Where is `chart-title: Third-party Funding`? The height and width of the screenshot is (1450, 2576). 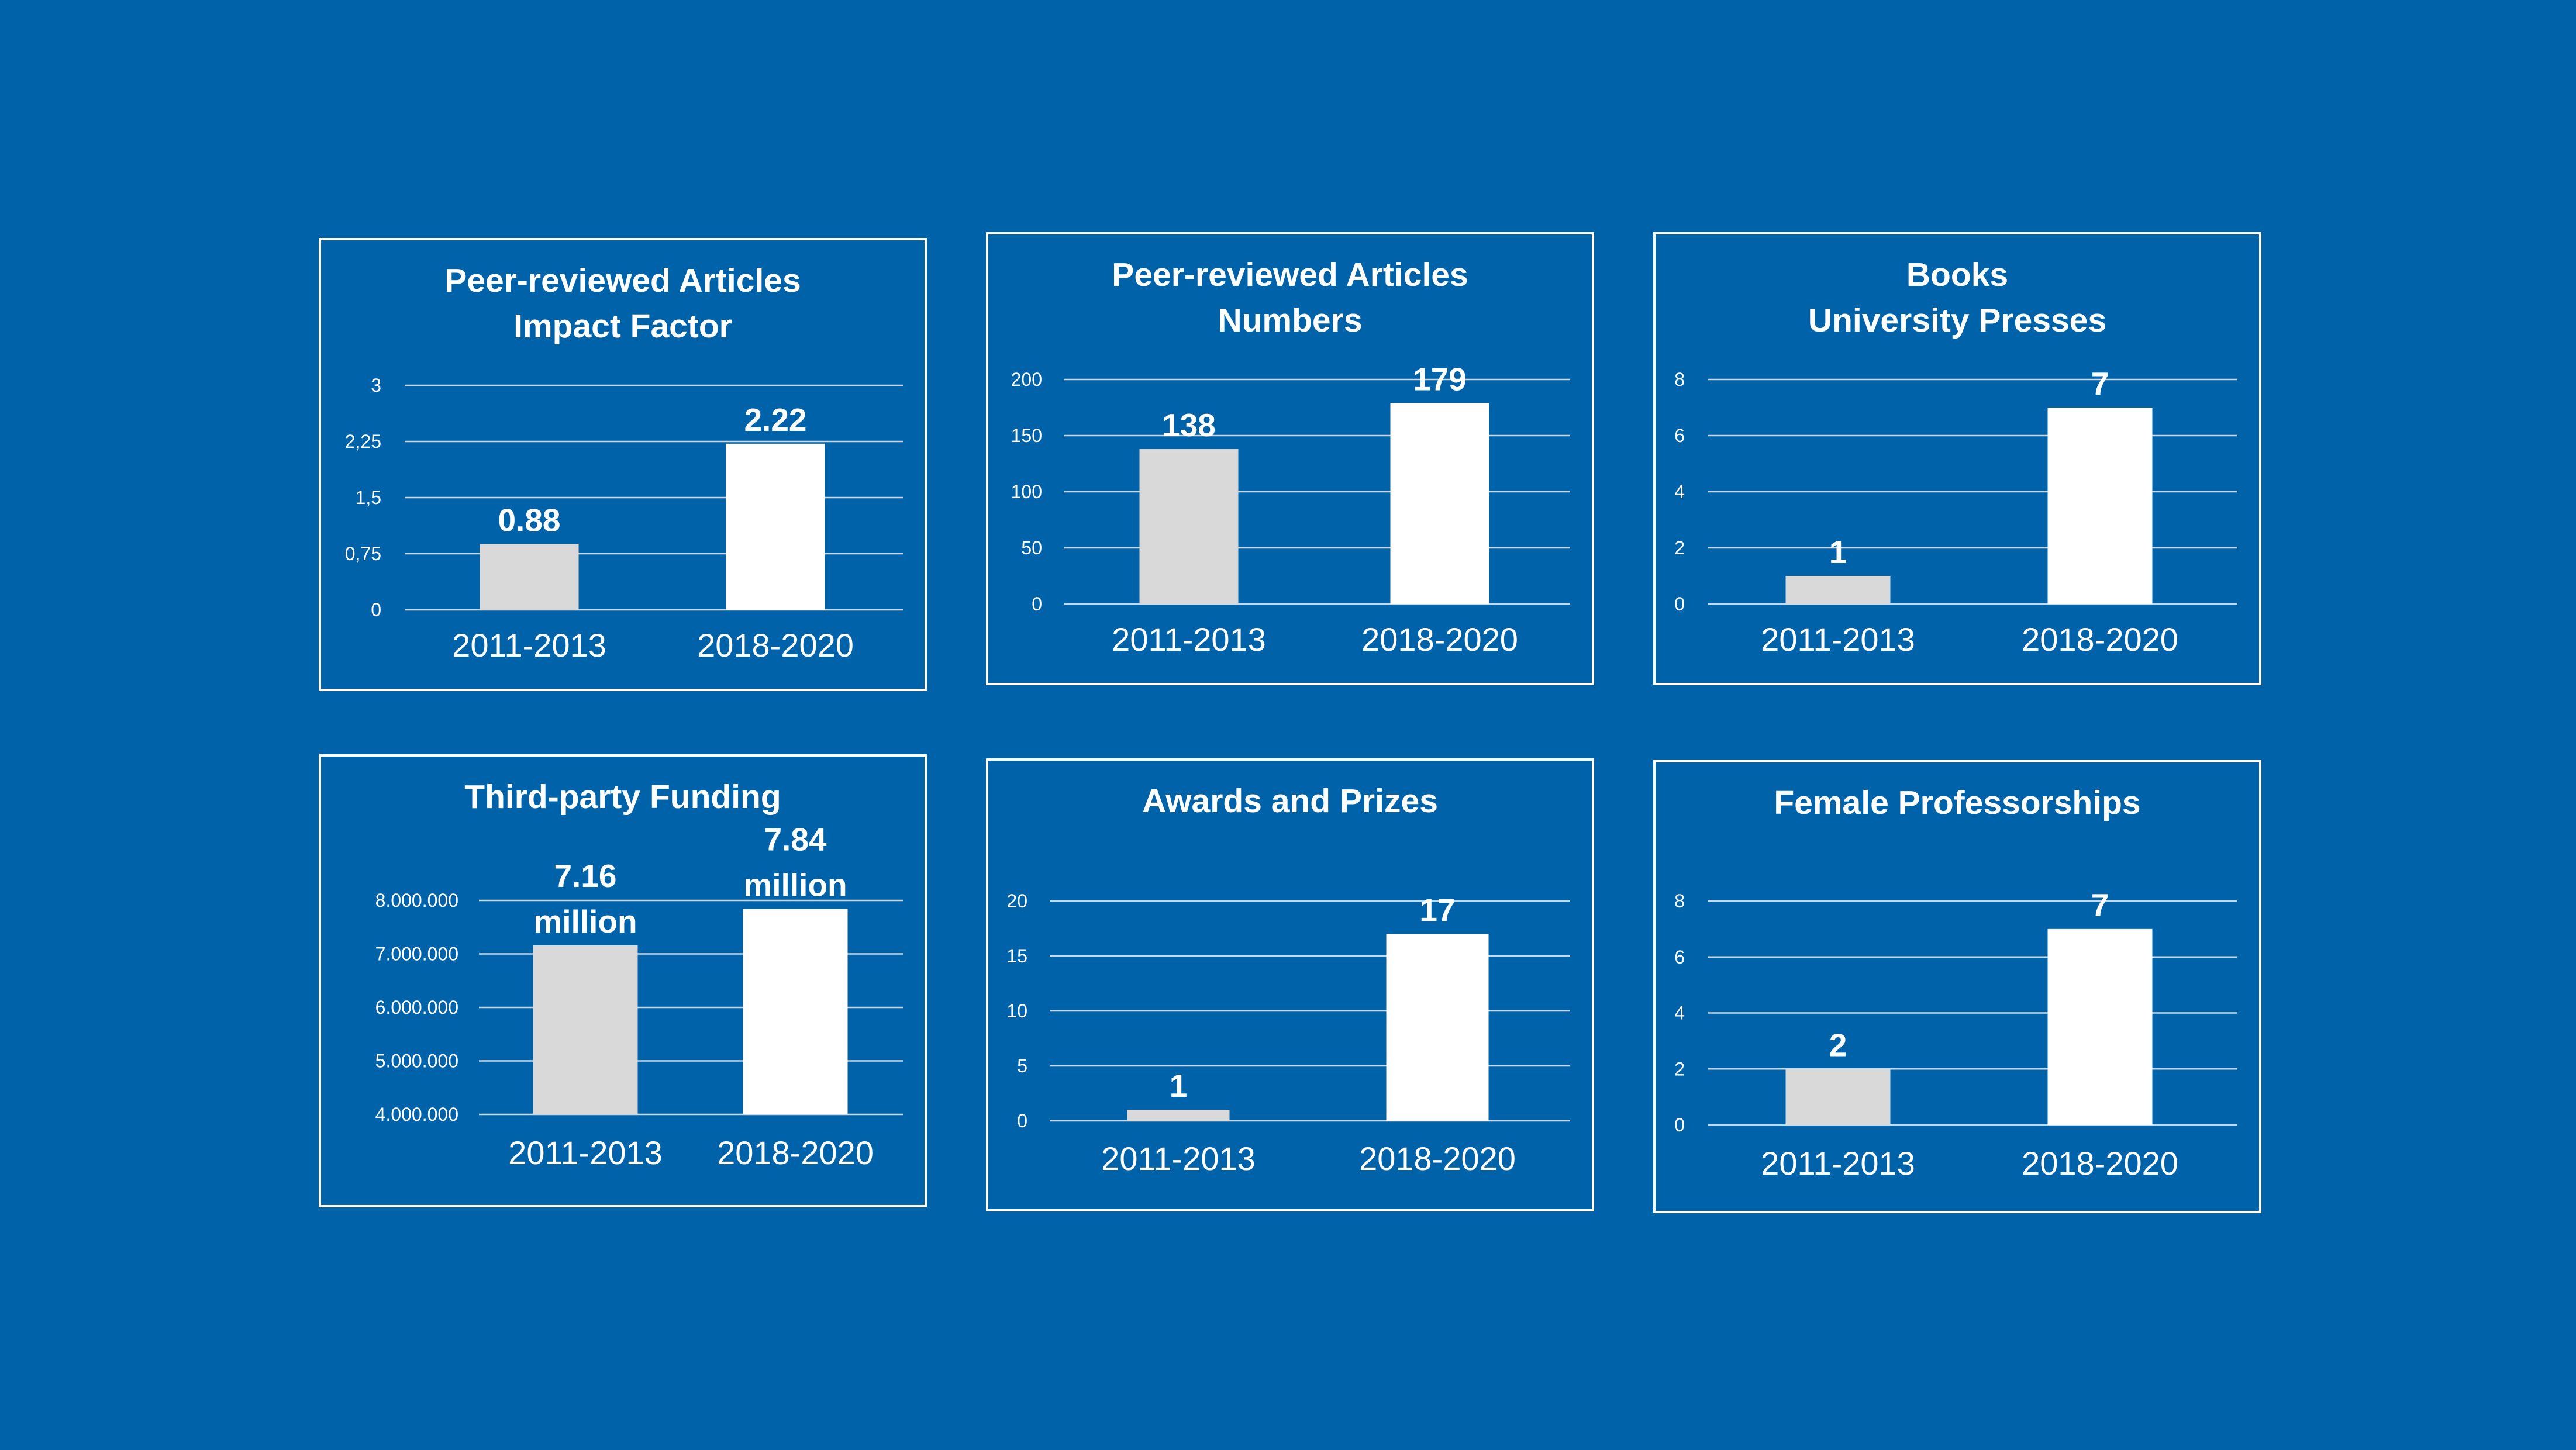
chart-title: Third-party Funding is located at coordinates (622, 797).